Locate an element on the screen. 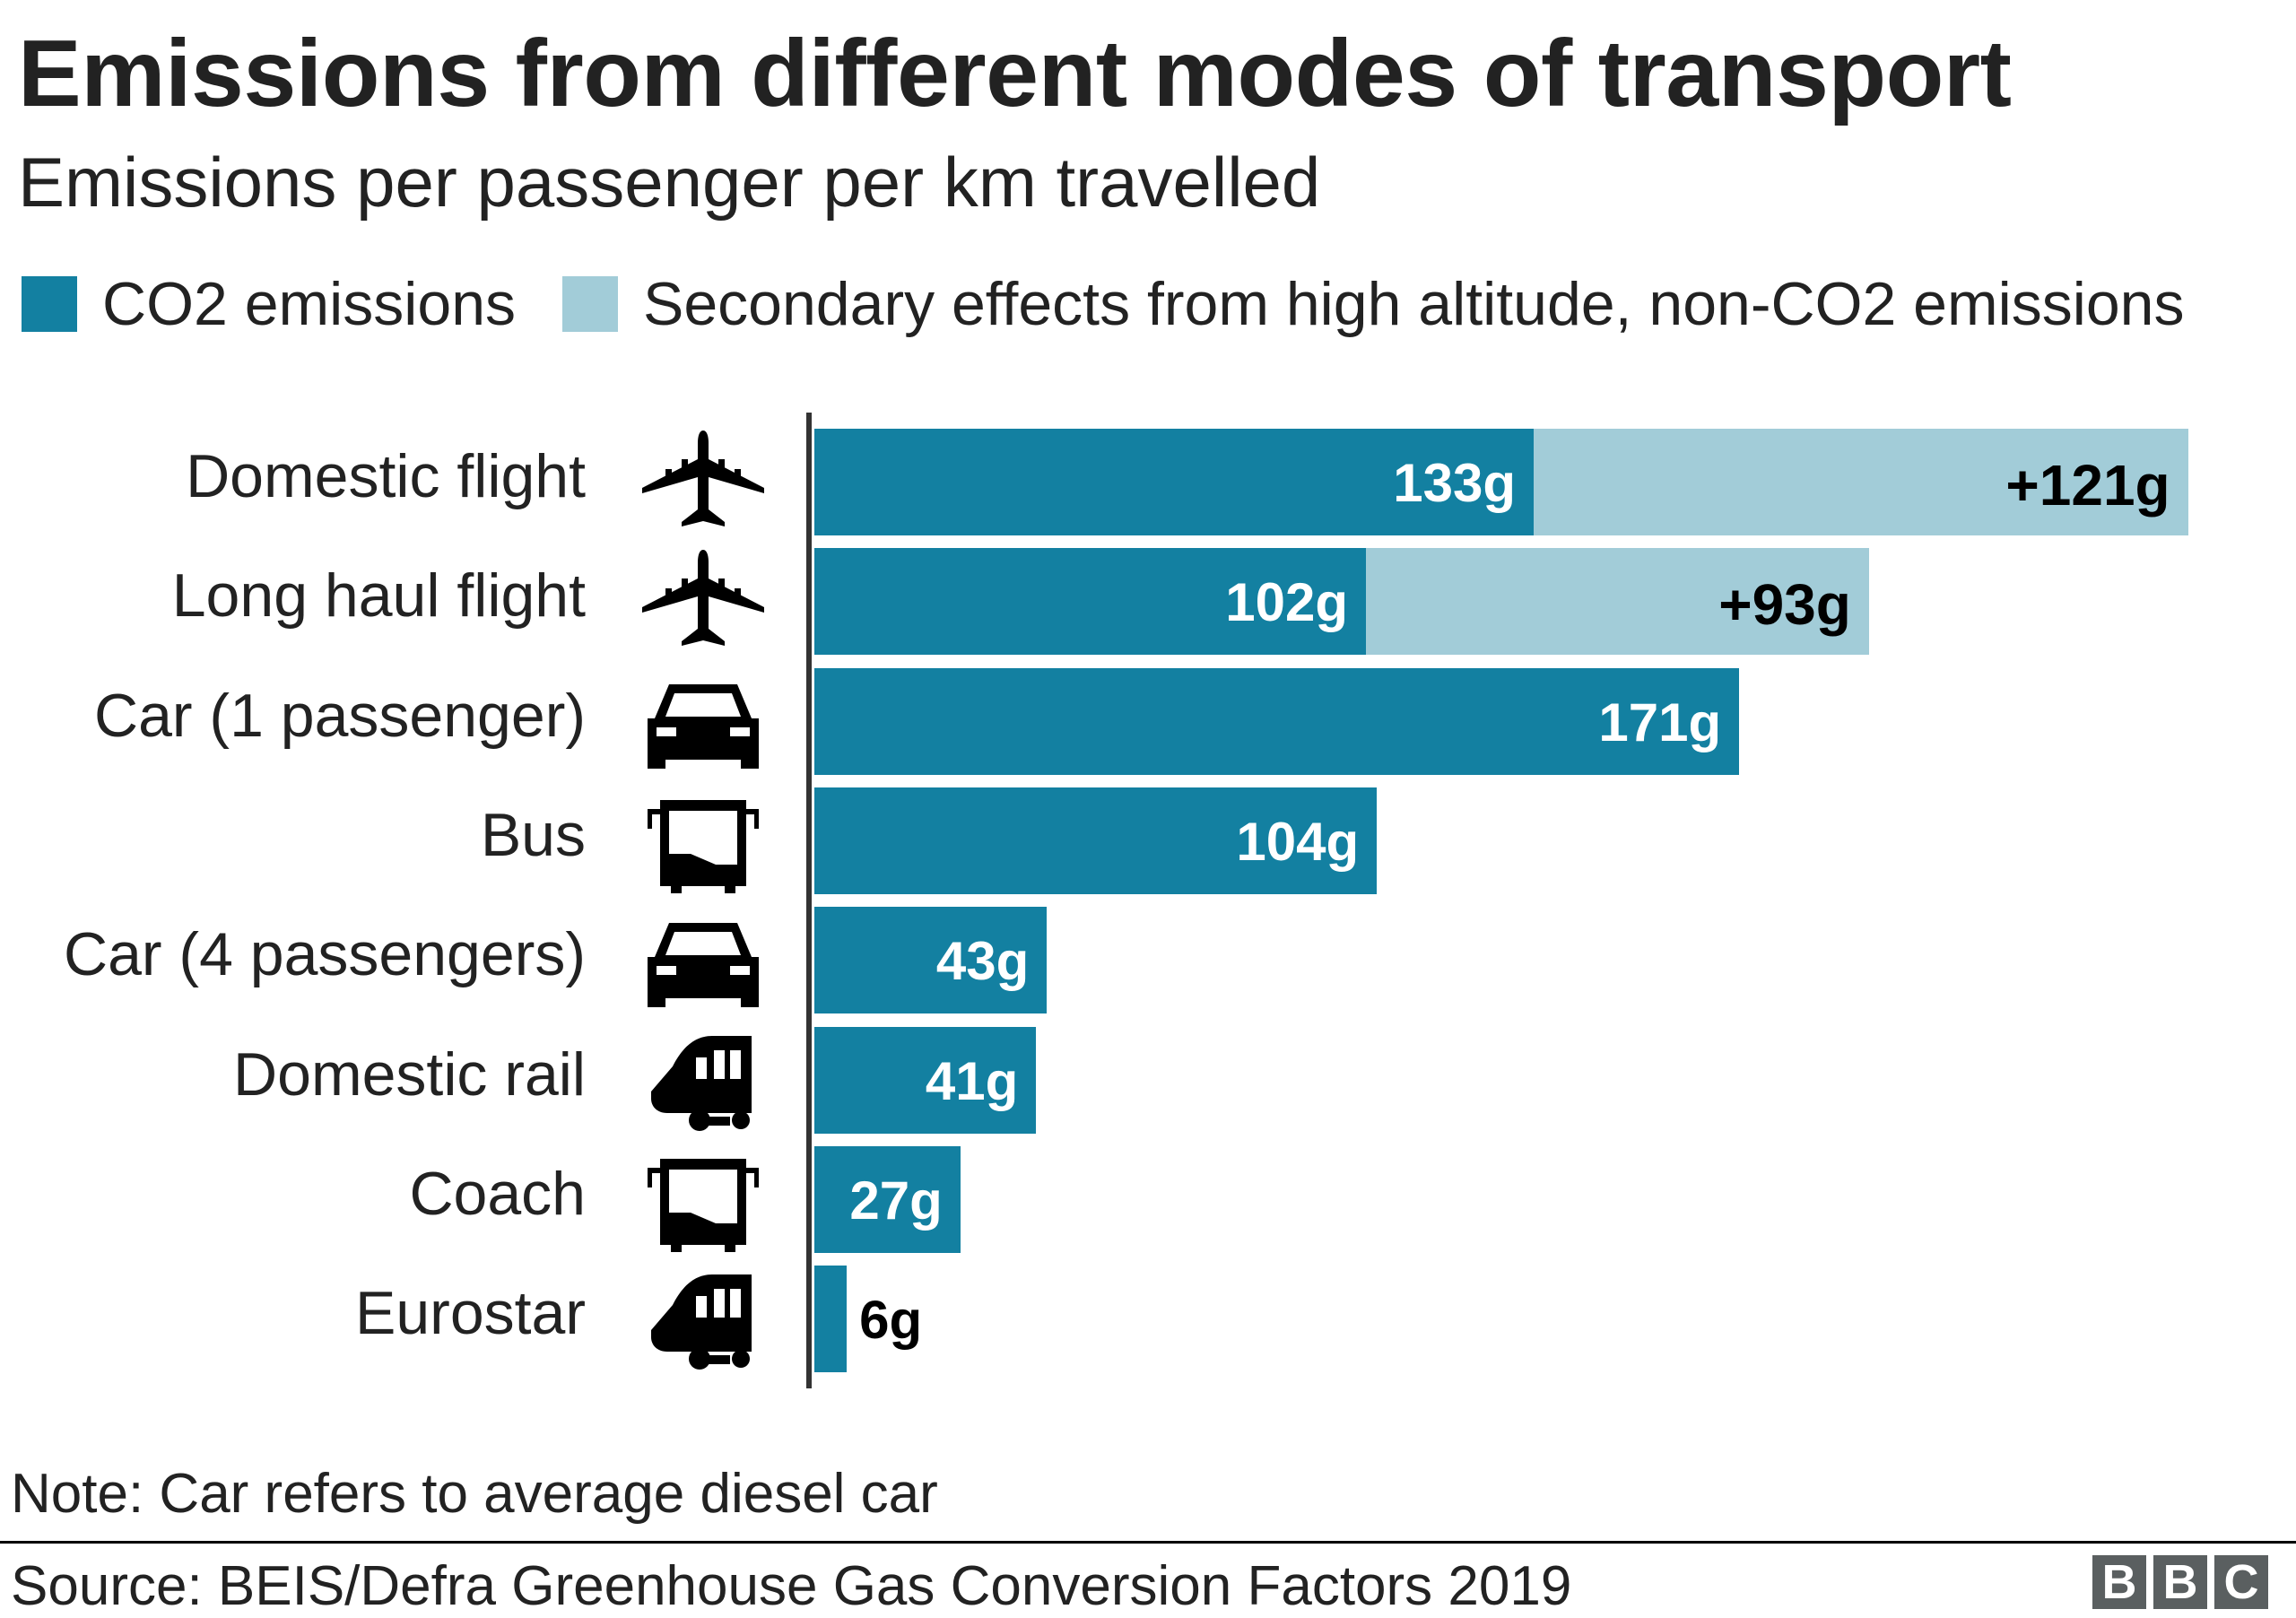 Image resolution: width=2296 pixels, height=1618 pixels. y-axis-line is located at coordinates (809, 900).